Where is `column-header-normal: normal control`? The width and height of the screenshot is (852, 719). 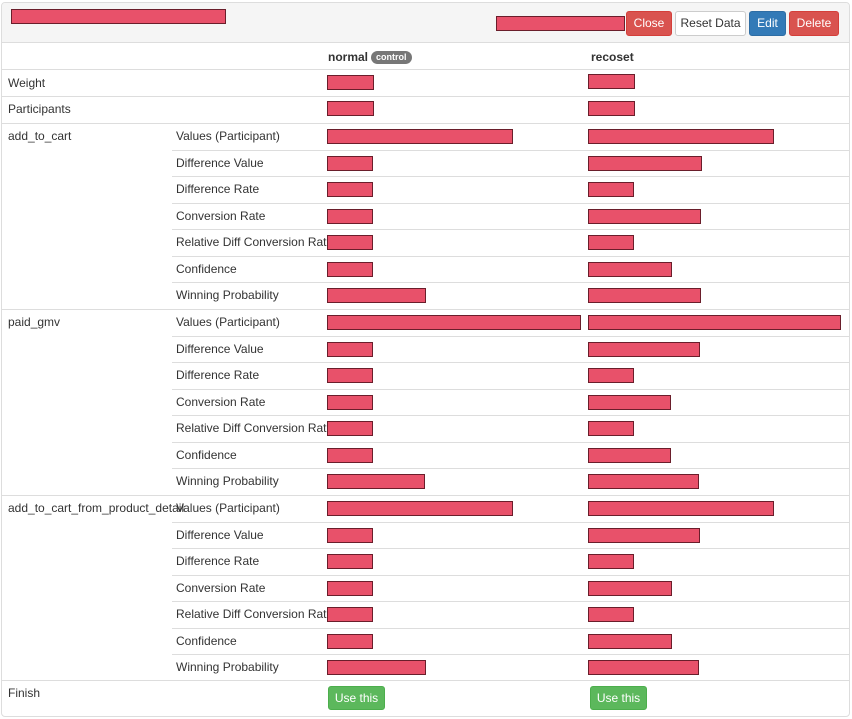
column-header-normal: normal control is located at coordinates (370, 57).